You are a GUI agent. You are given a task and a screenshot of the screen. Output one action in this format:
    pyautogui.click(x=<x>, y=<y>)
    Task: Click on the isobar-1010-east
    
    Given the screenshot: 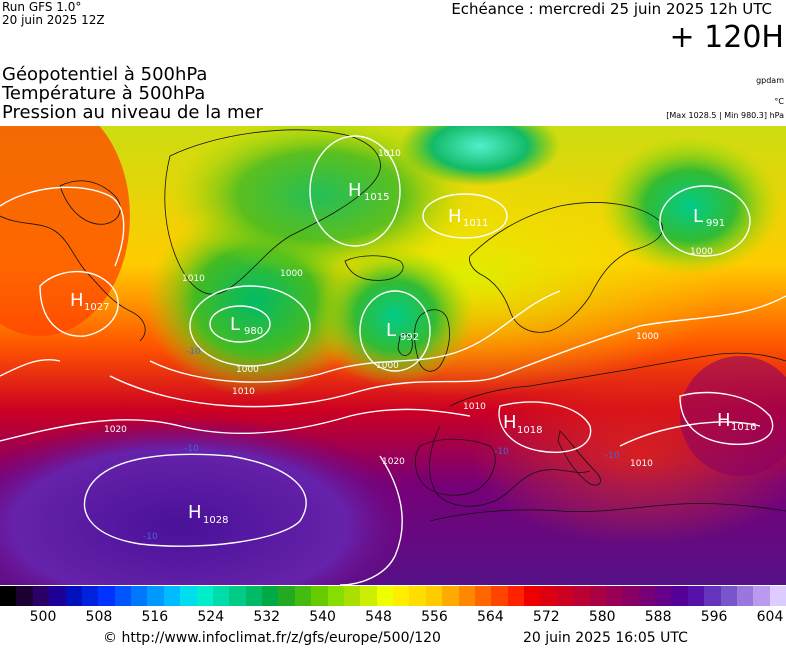 What is the action you would take?
    pyautogui.click(x=690, y=434)
    